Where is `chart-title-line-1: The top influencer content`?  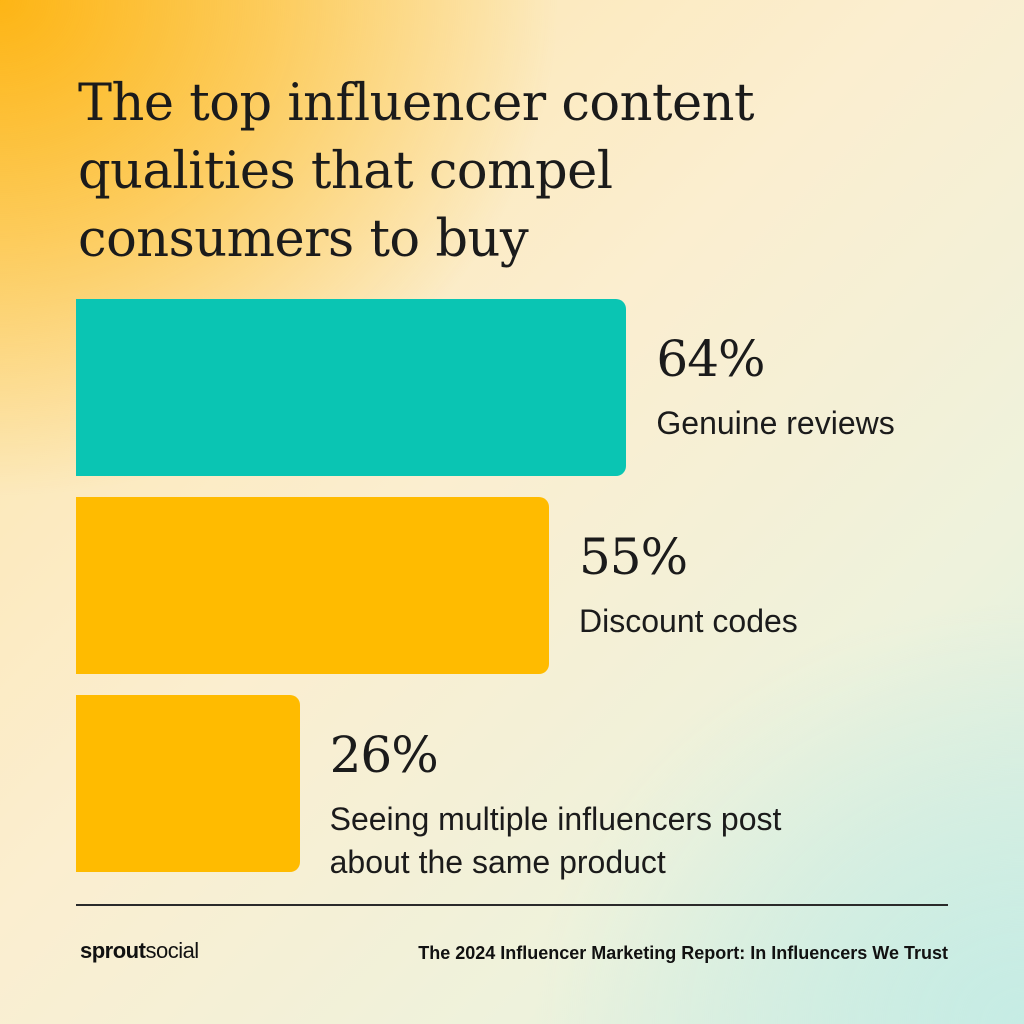
chart-title-line-1: The top influencer content is located at coordinates (416, 103).